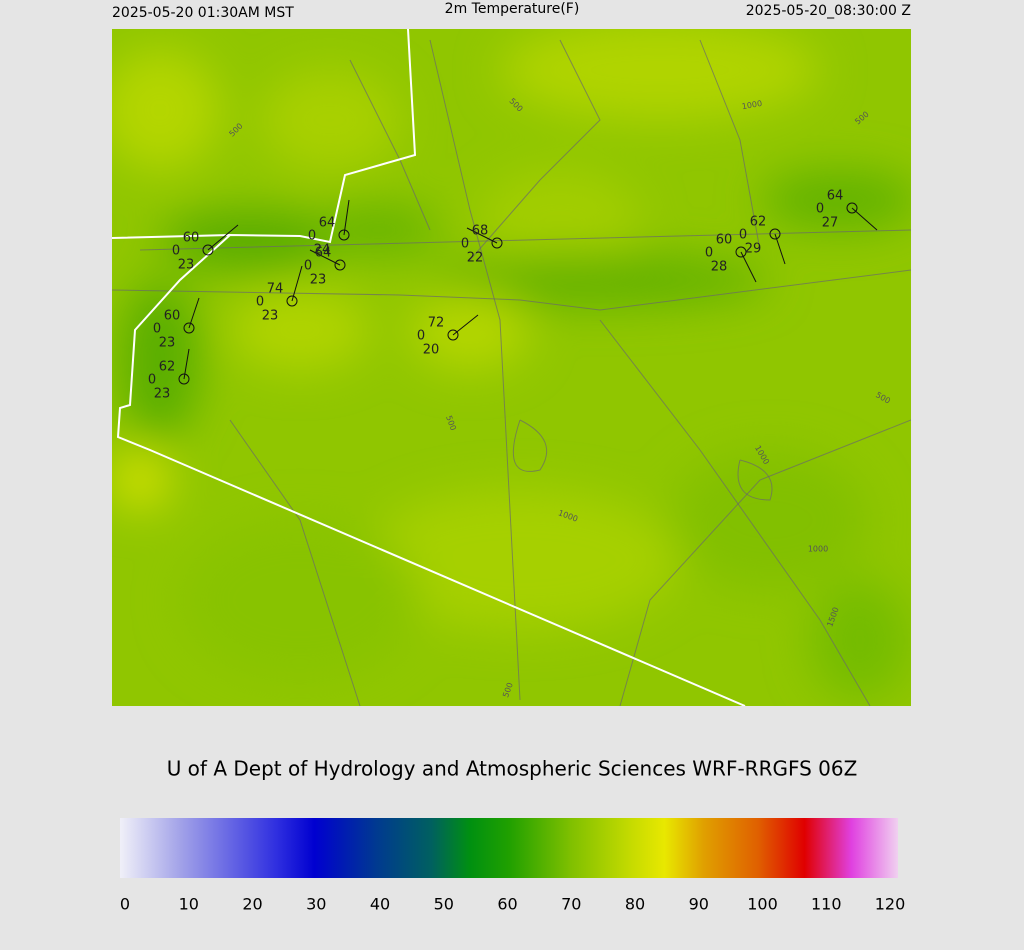 Image resolution: width=1024 pixels, height=950 pixels. What do you see at coordinates (203, 13) in the screenshot?
I see `valid-time-local: 2025-05-20 01:30AM MST` at bounding box center [203, 13].